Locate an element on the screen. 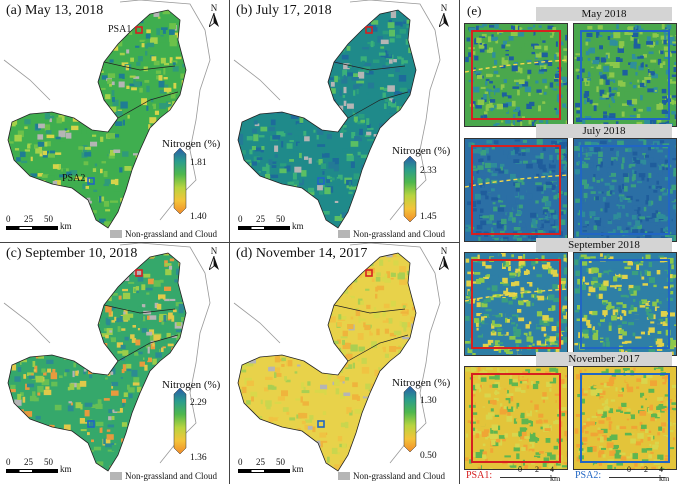 The height and width of the screenshot is (484, 685). month-header-may: May 2018 is located at coordinates (604, 14).